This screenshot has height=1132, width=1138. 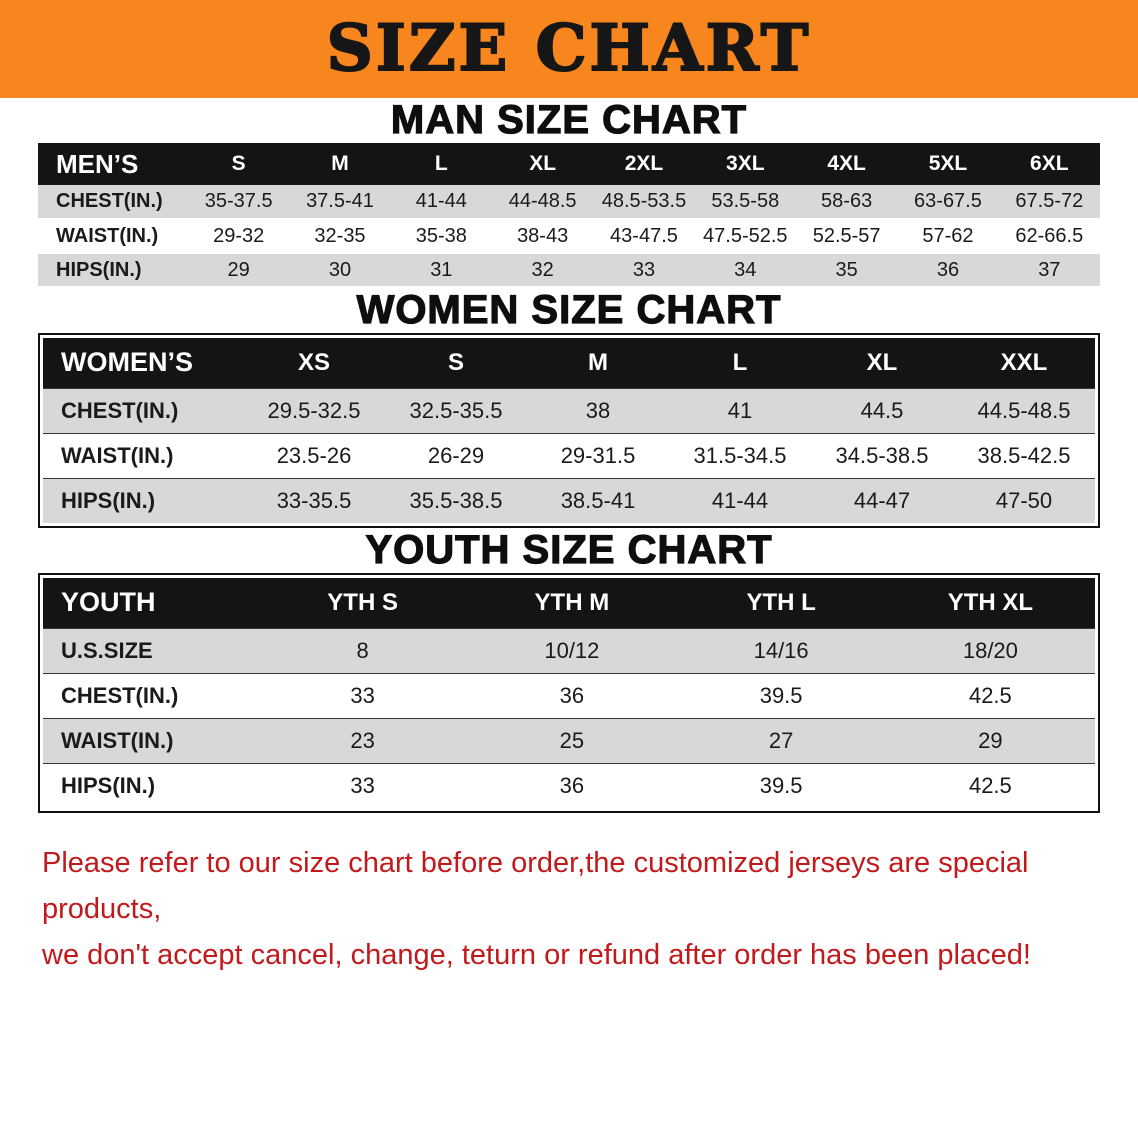 What do you see at coordinates (542, 236) in the screenshot?
I see `size-value-cell: 38-43` at bounding box center [542, 236].